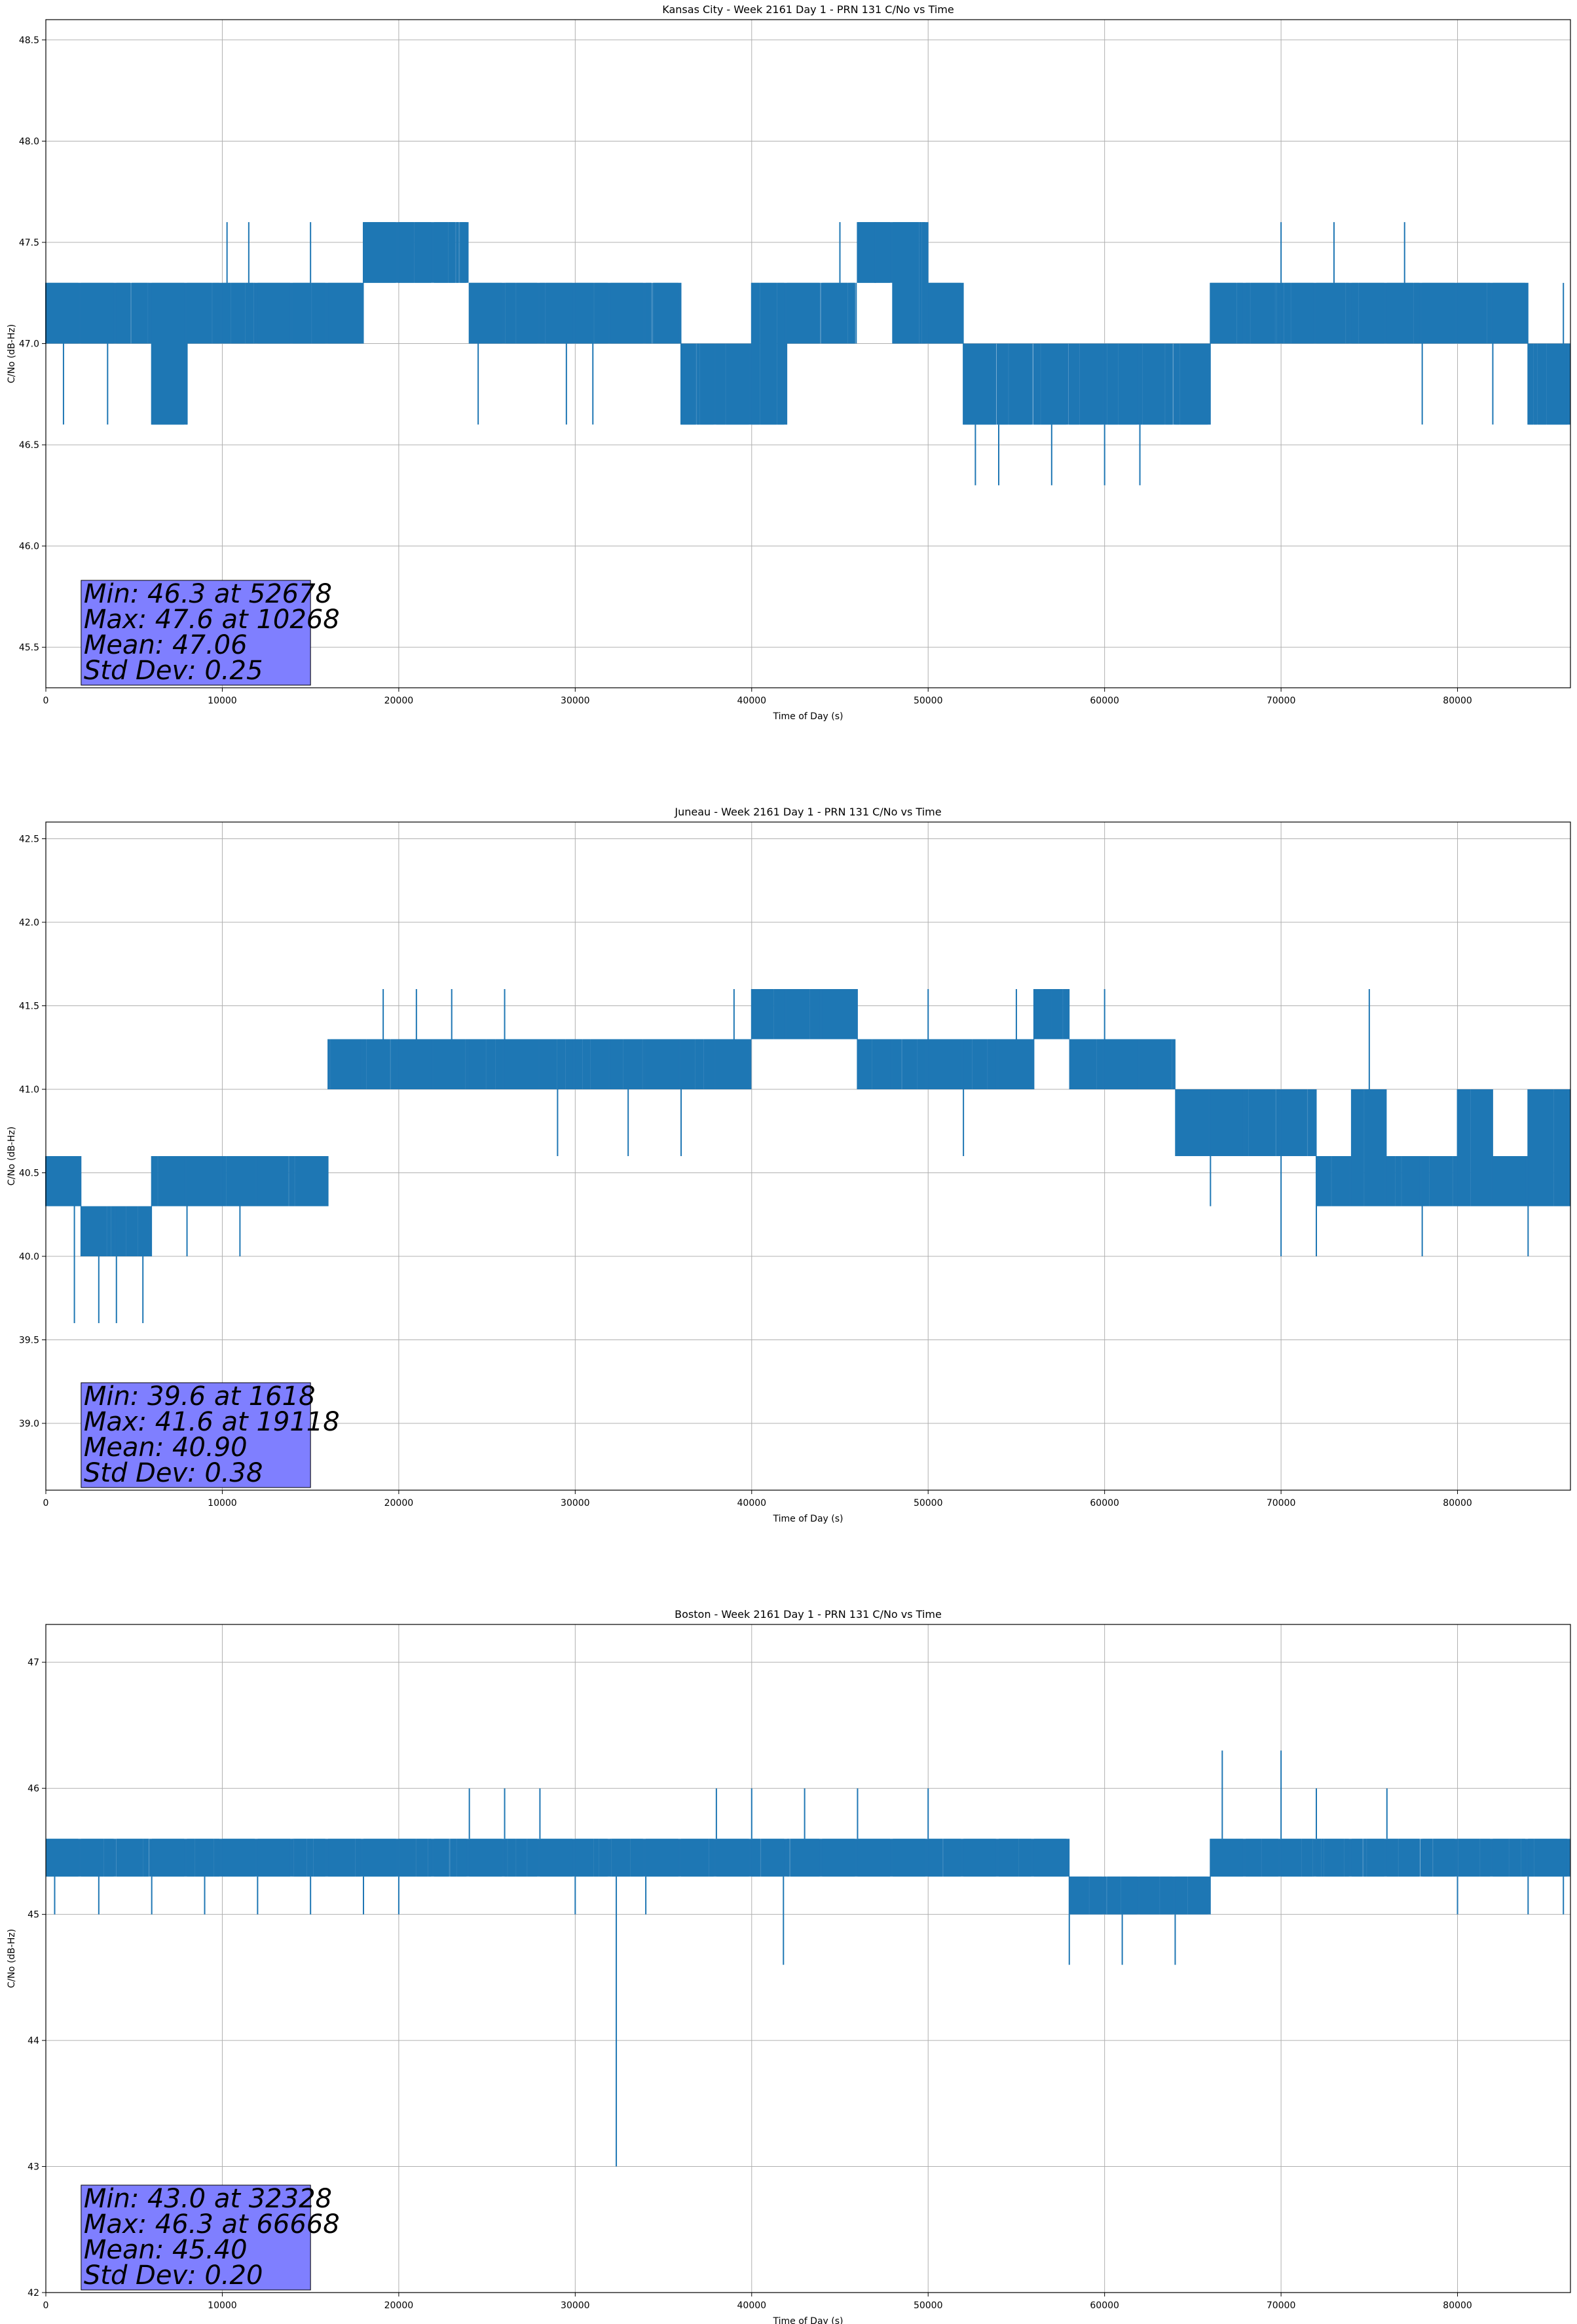  Describe the element at coordinates (173, 1473) in the screenshot. I see `stats-line: Std Dev: 0.38` at that location.